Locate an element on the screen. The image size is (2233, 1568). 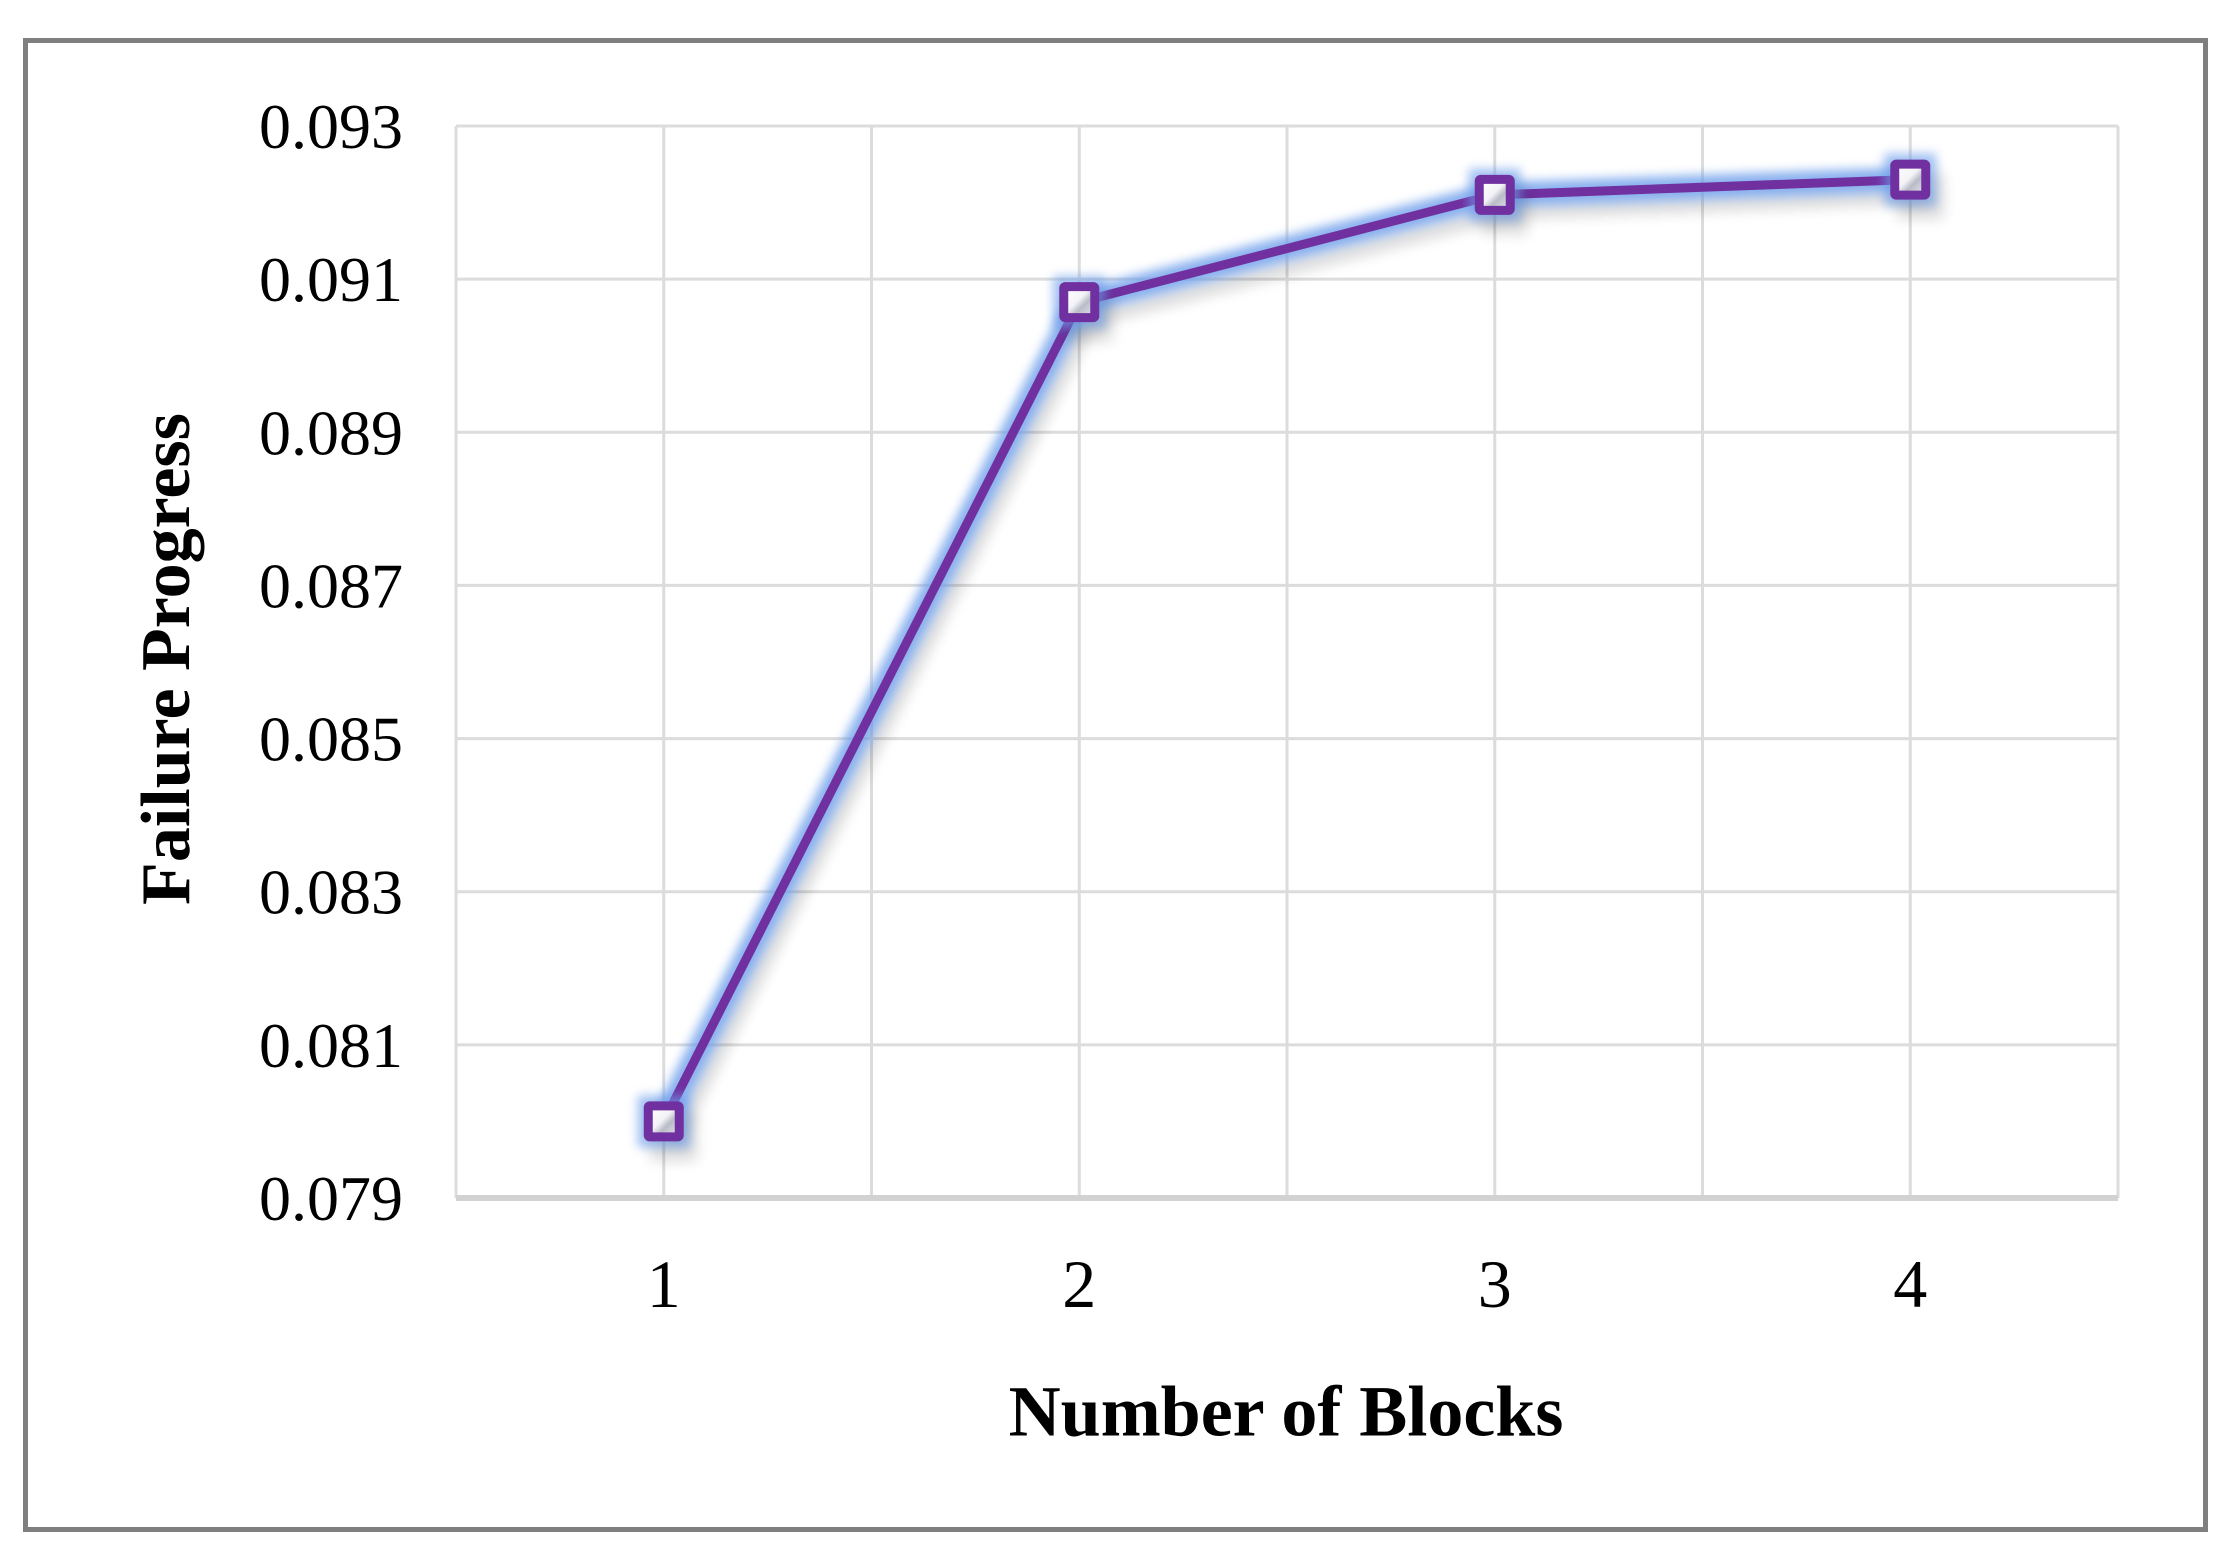
y-tick-label: 0.081 is located at coordinates (331, 1045).